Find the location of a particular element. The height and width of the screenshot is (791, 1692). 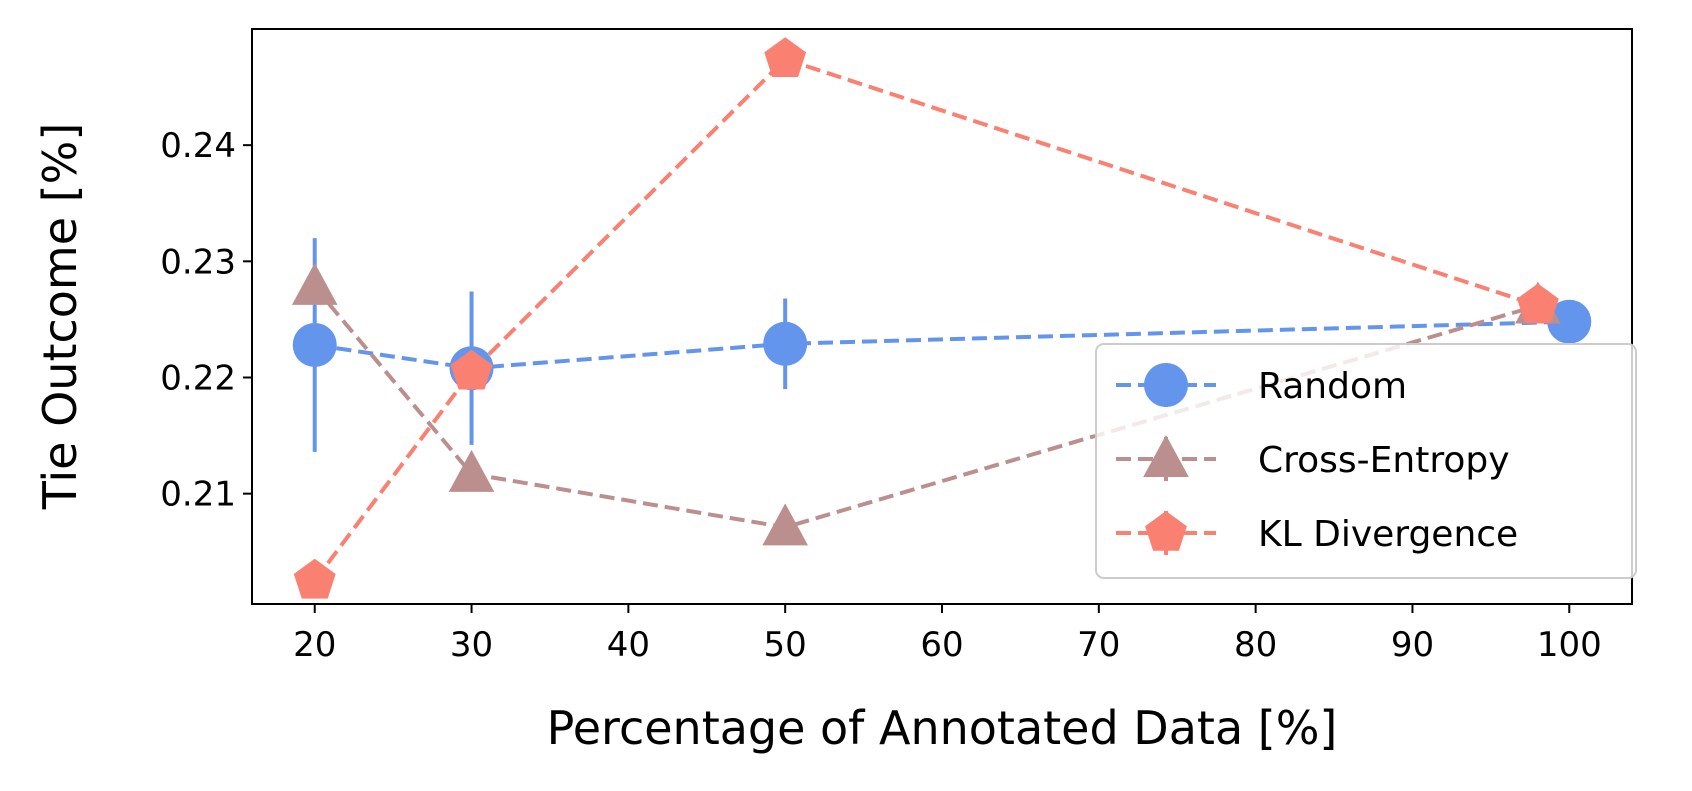

legend-frame is located at coordinates (1366, 461).